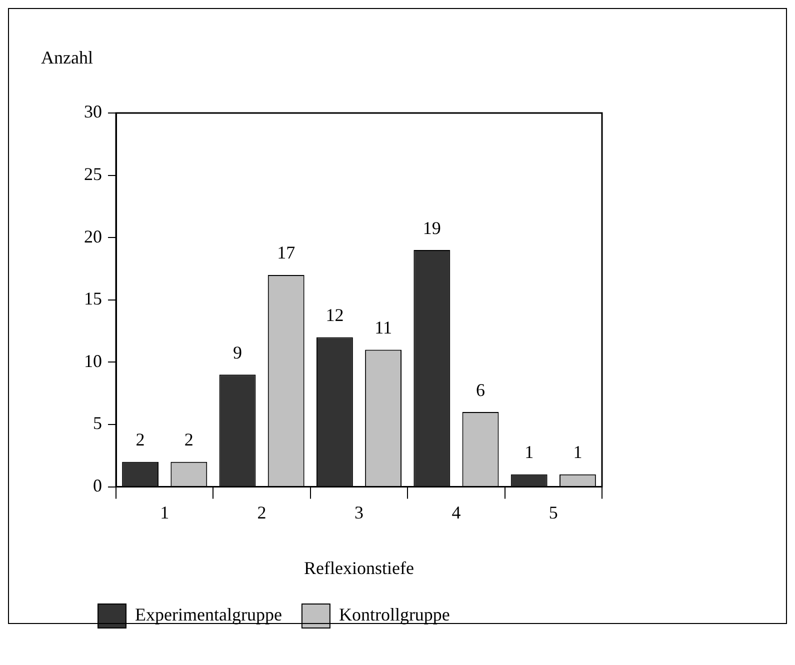 The height and width of the screenshot is (665, 795). What do you see at coordinates (456, 512) in the screenshot?
I see `x-tick-label: 4` at bounding box center [456, 512].